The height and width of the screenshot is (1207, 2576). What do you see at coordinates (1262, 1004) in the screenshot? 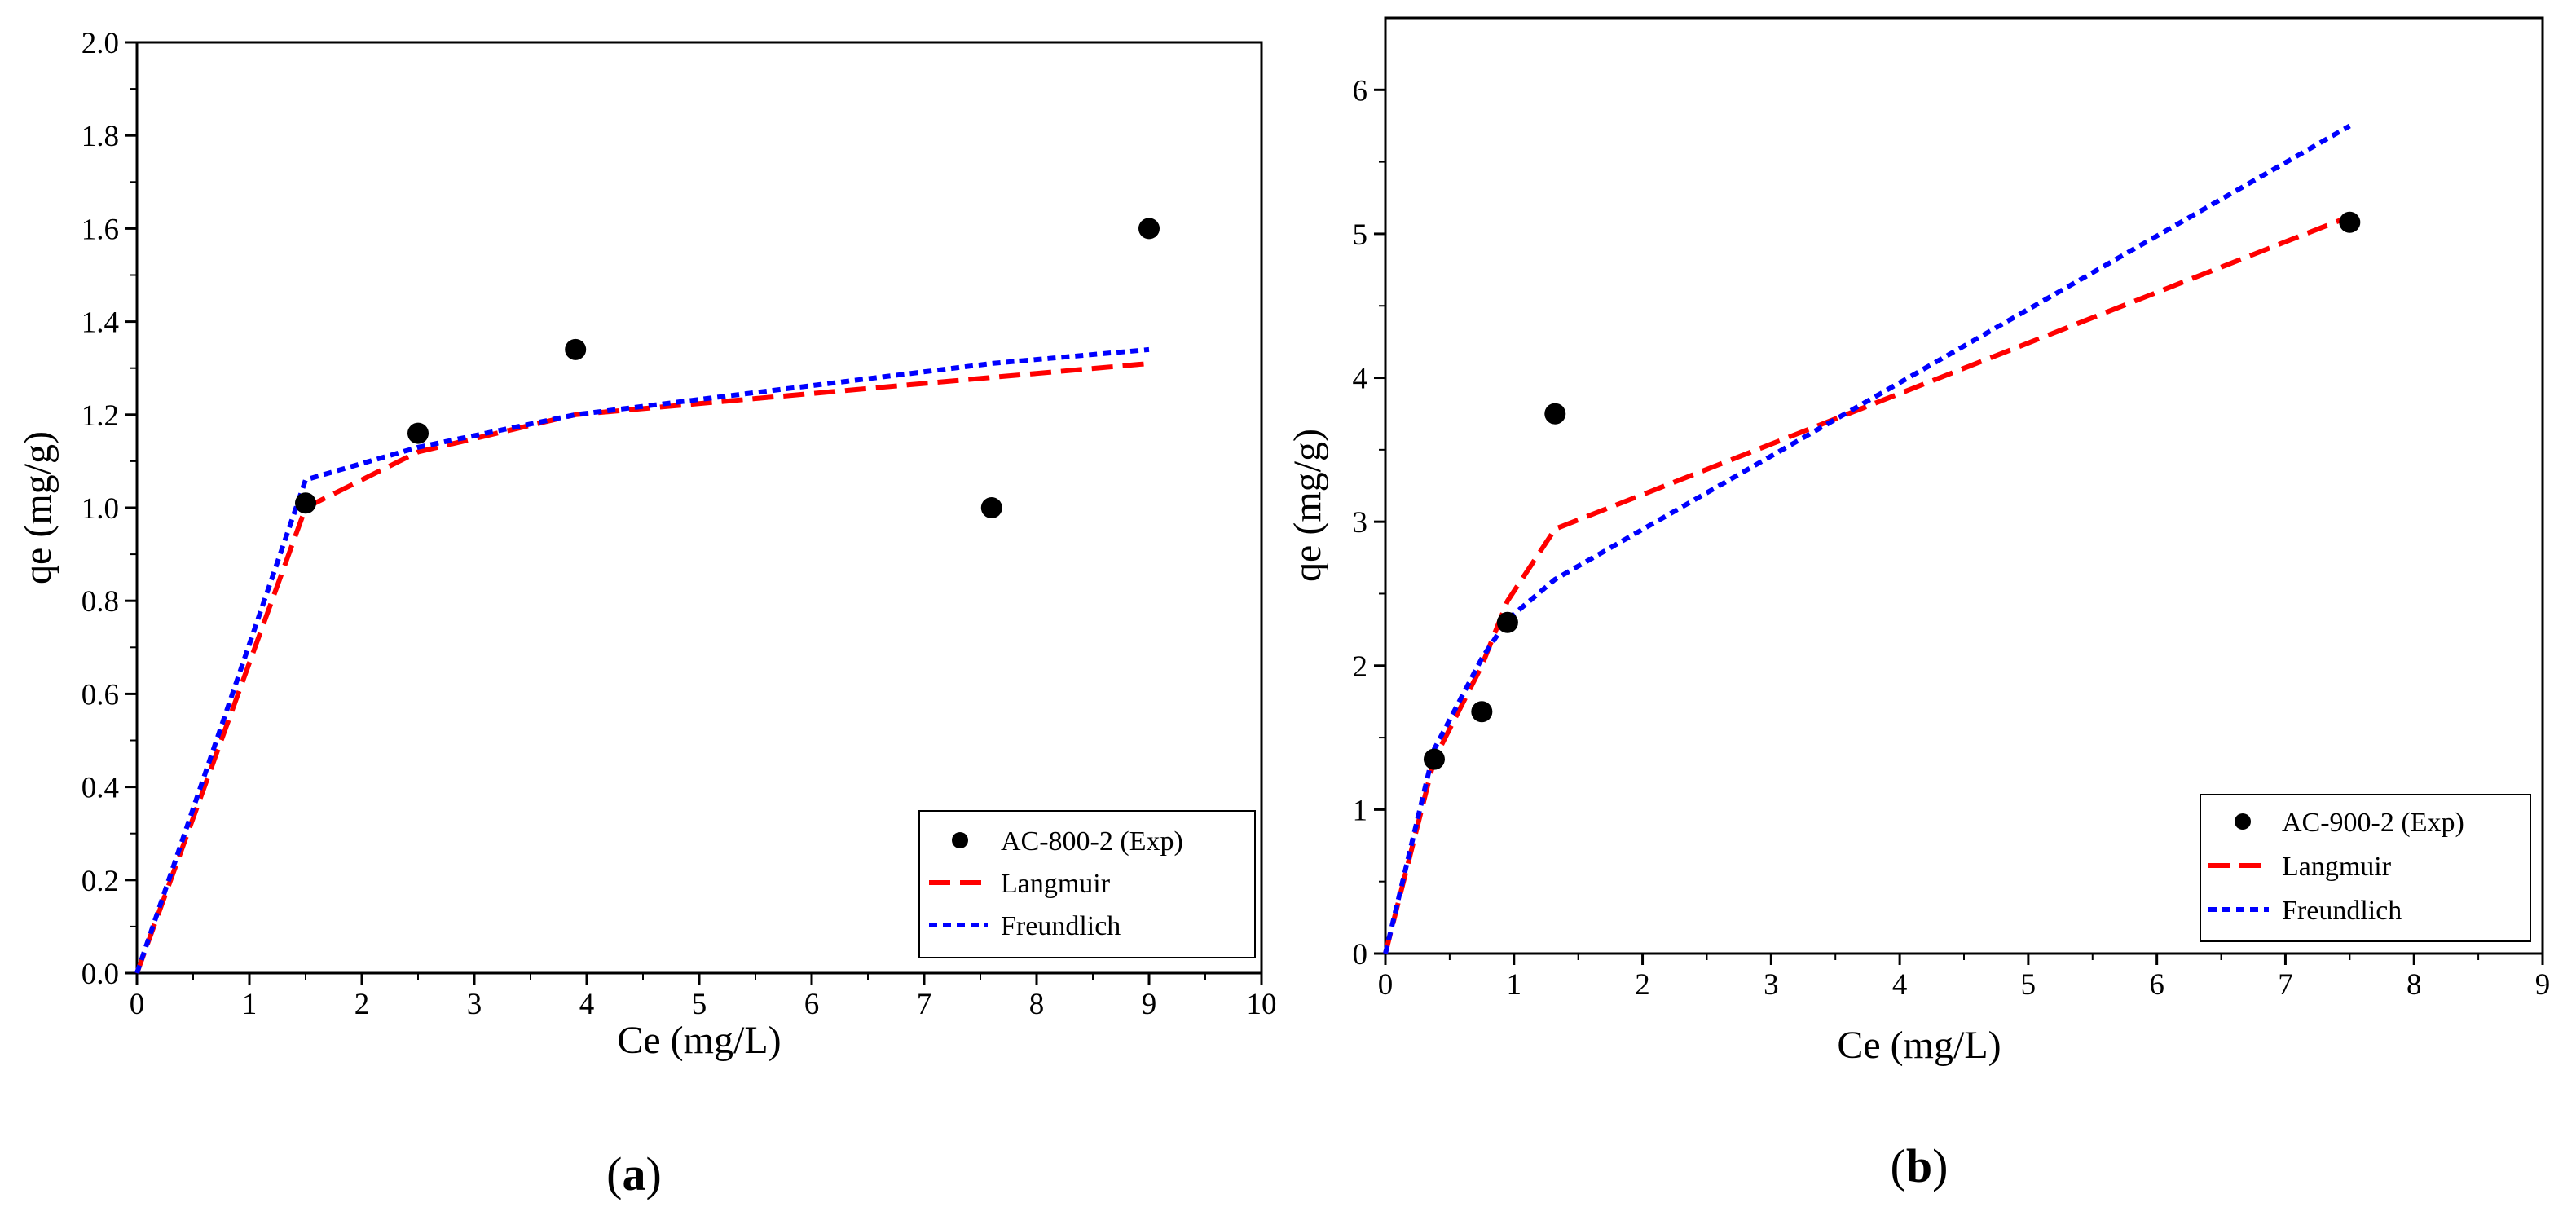
I see `x-tick-label: 10` at bounding box center [1262, 1004].